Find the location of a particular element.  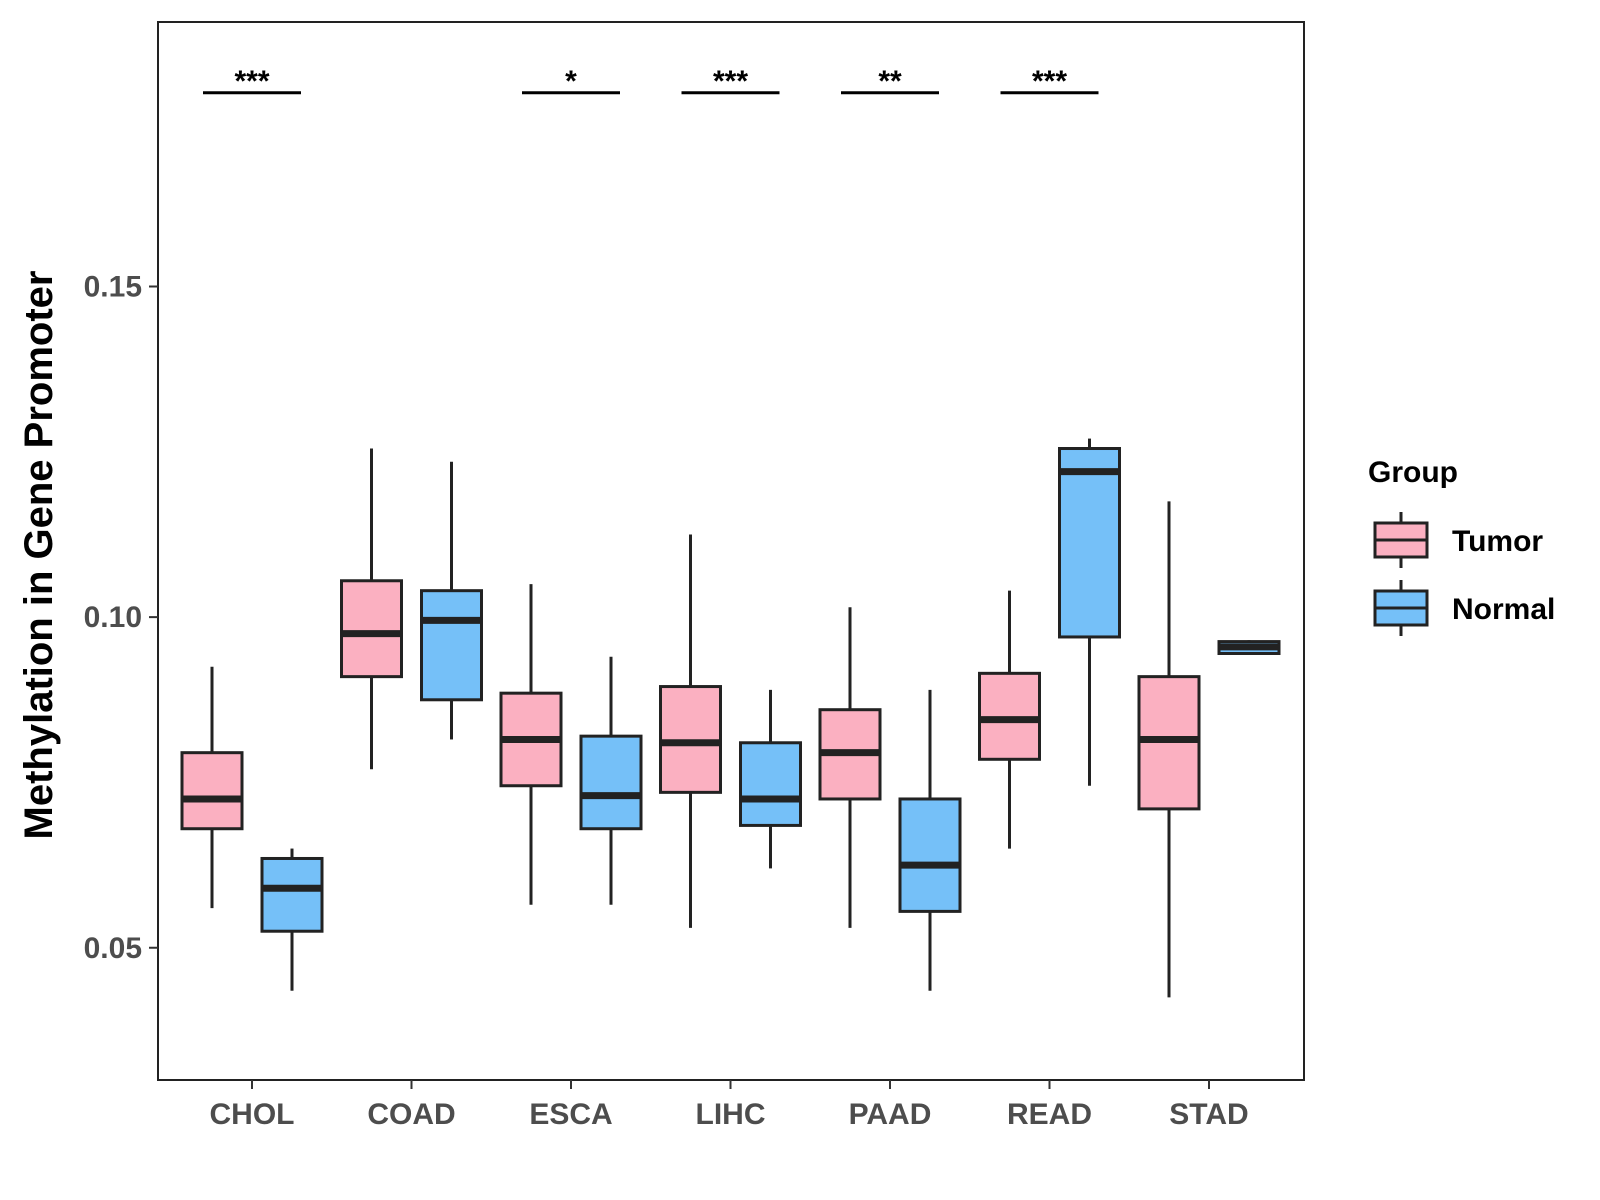

significance-lihc: *** is located at coordinates (730, 81).